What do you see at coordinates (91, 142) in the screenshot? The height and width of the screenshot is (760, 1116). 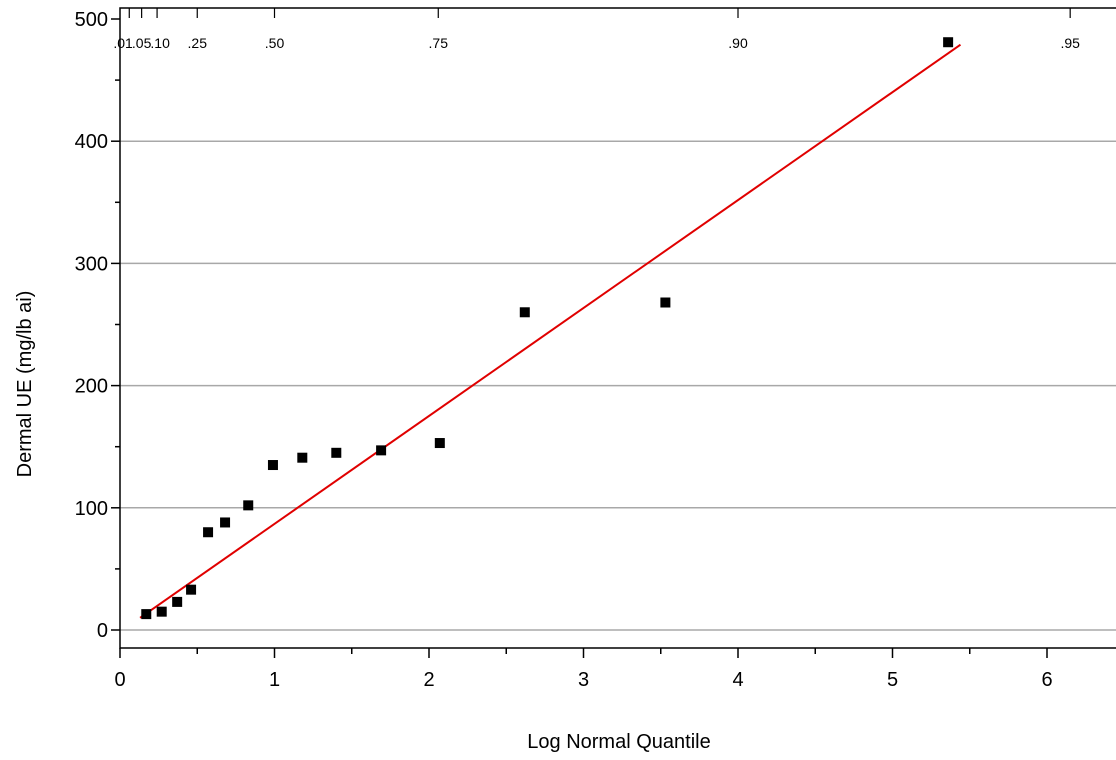 I see `y-tick-label: 400` at bounding box center [91, 142].